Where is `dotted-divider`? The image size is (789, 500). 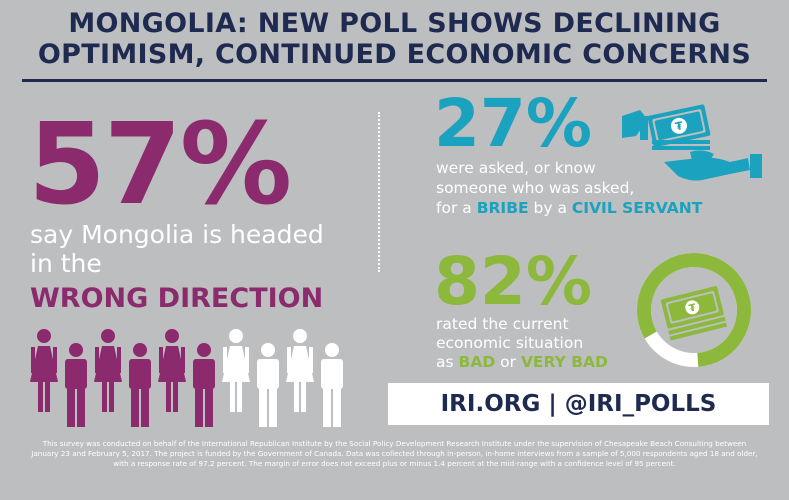 dotted-divider is located at coordinates (379, 192).